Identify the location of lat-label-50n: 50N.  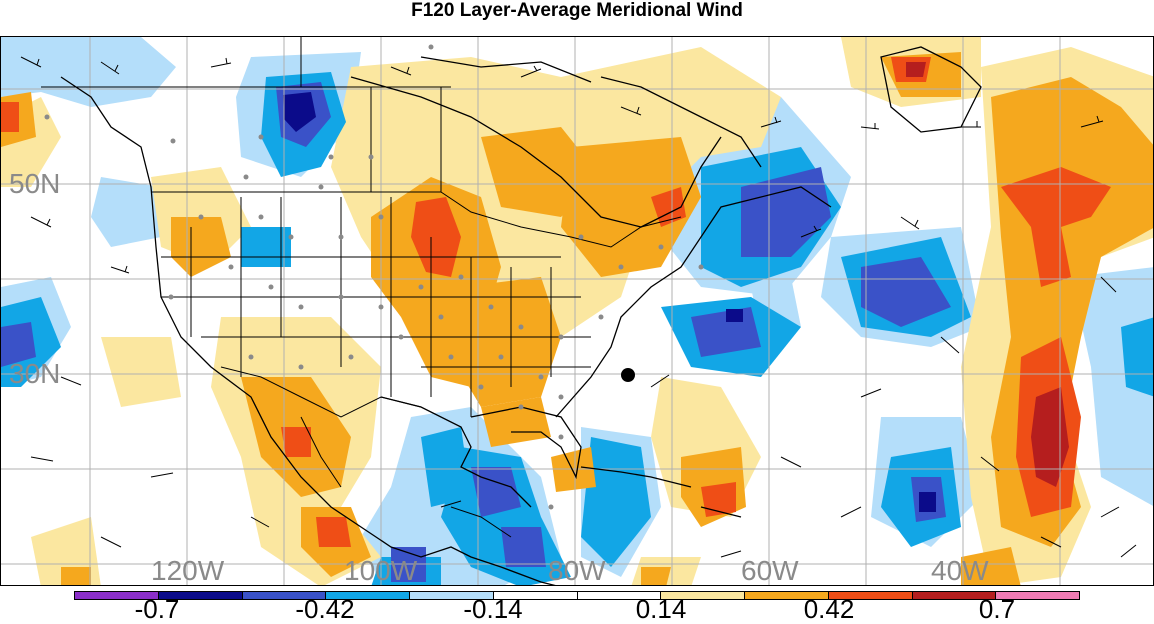
(35, 183).